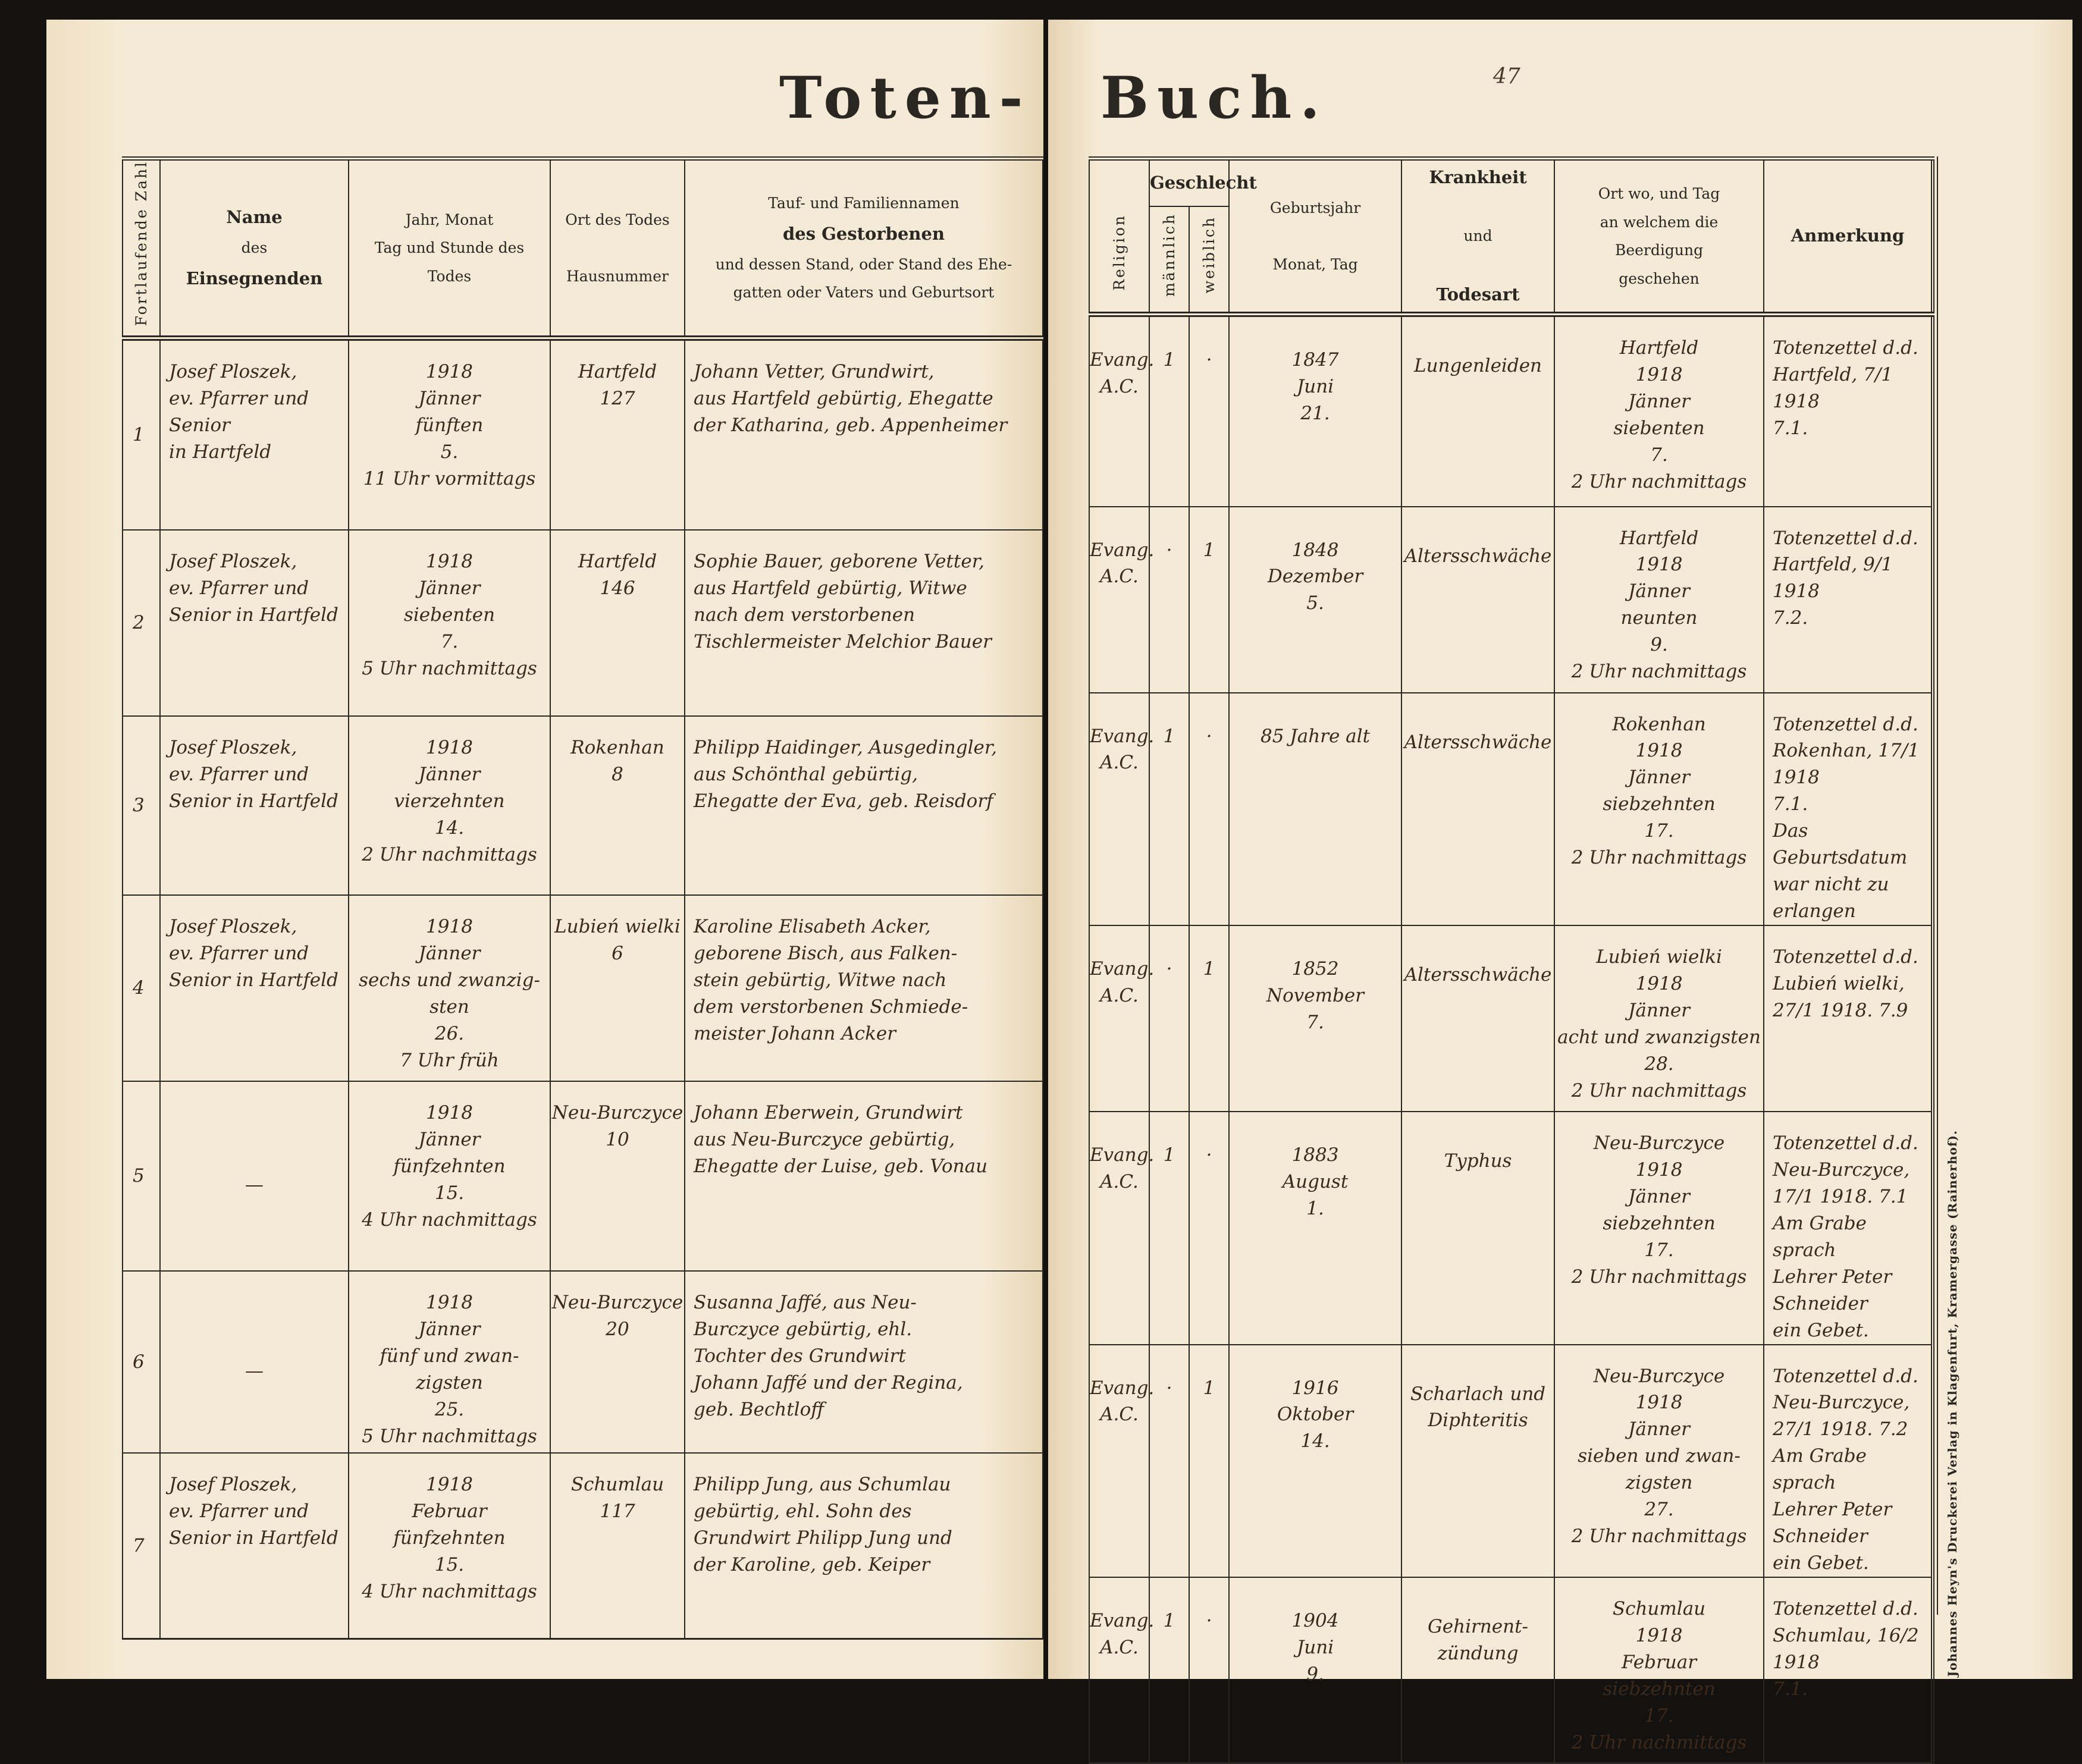 This screenshot has width=2082, height=1764. I want to click on birth-date: 1904 Juni 9., so click(1316, 1670).